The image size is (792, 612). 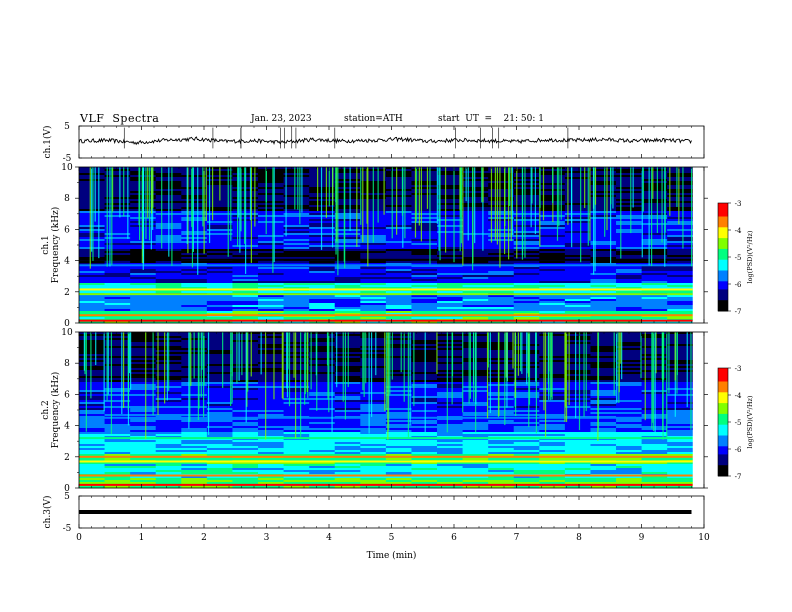 What do you see at coordinates (723, 405) in the screenshot?
I see `colorbar-cell` at bounding box center [723, 405].